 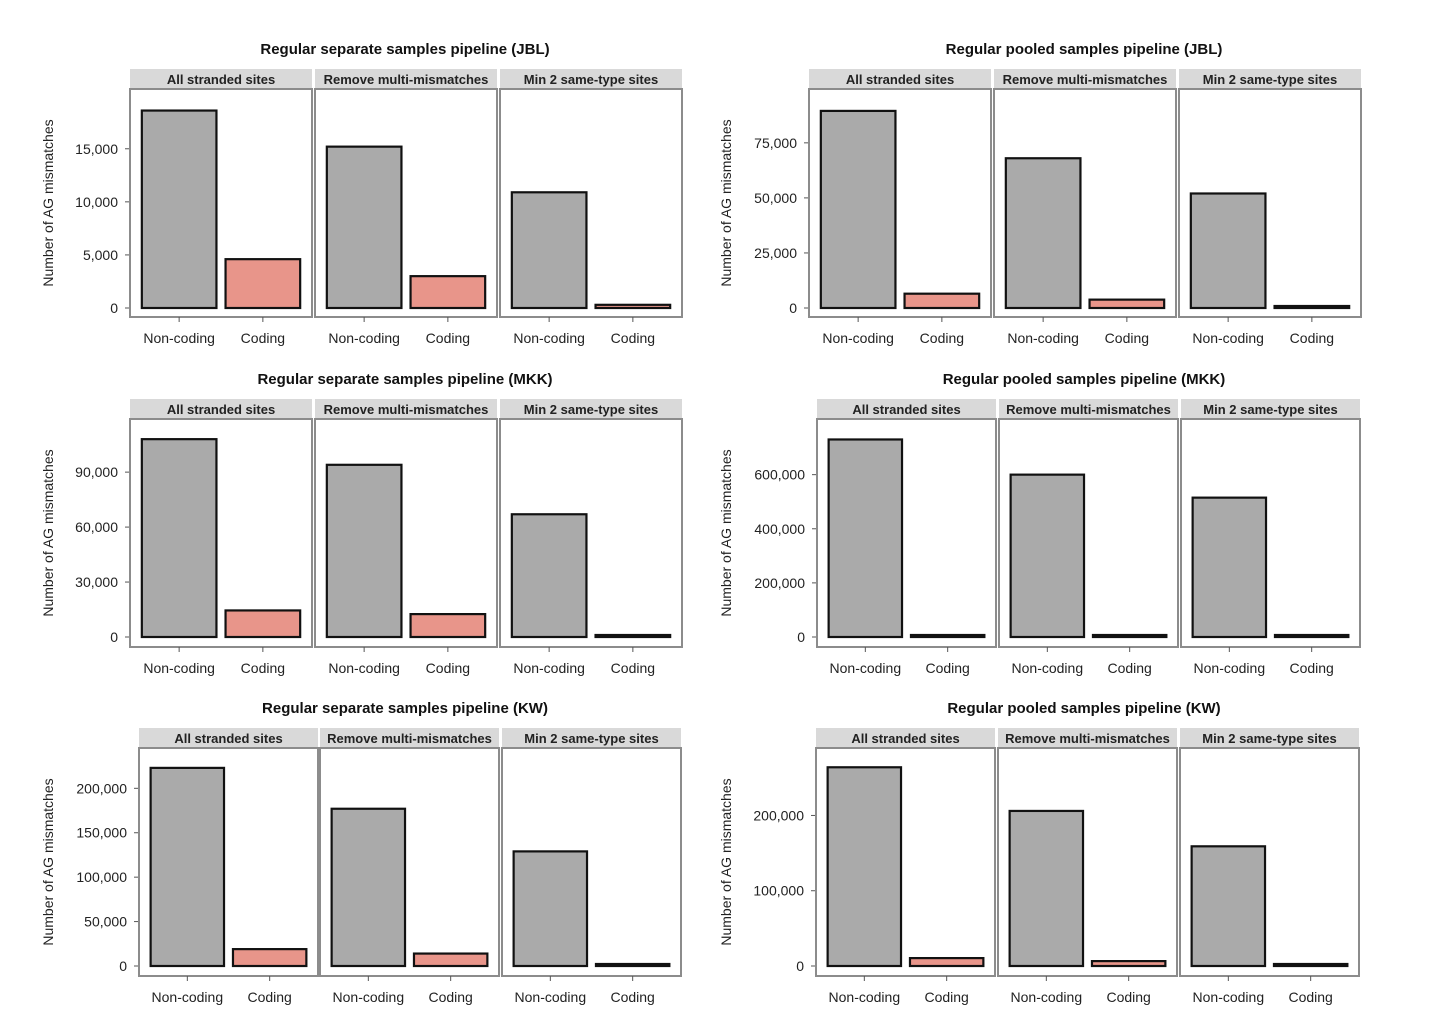 What do you see at coordinates (405, 708) in the screenshot?
I see `chart-title: Regular separate samples pipeline (KW)` at bounding box center [405, 708].